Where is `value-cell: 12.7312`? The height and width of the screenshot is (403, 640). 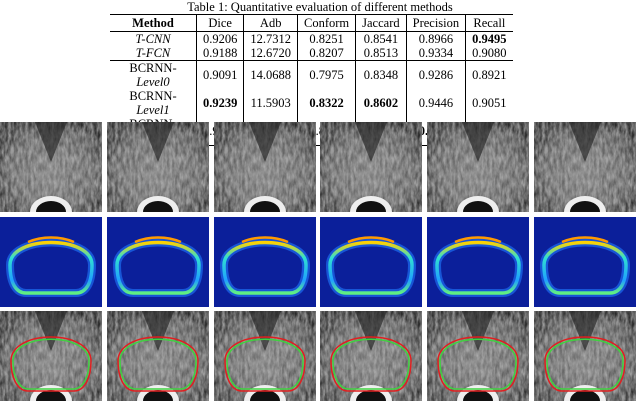 value-cell: 12.7312 is located at coordinates (270, 38).